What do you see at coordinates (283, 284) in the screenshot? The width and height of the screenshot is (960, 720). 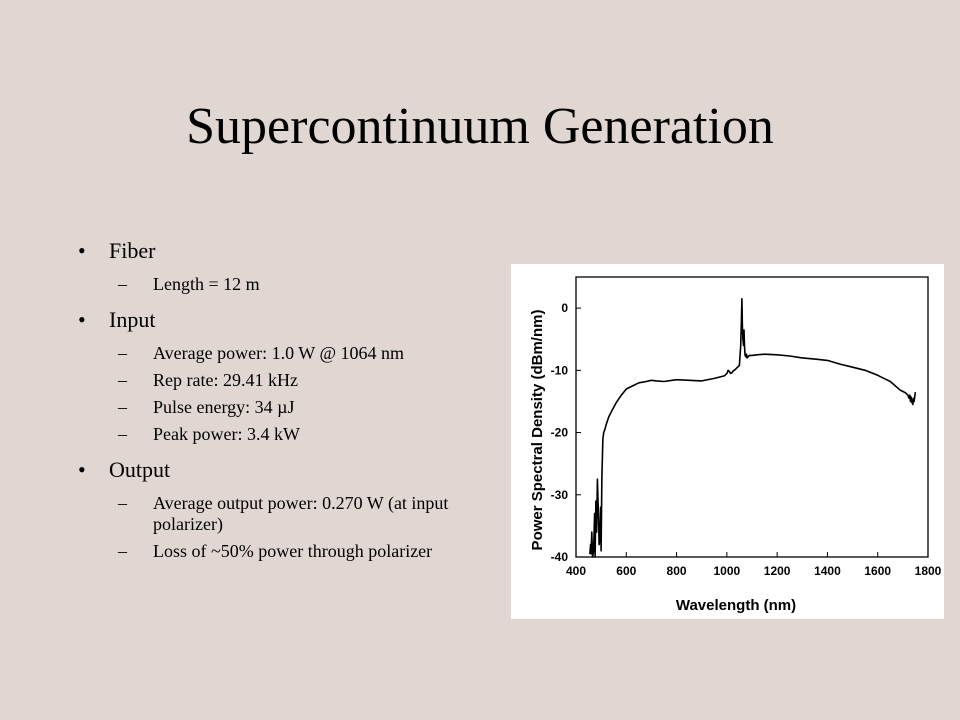 I see `sub-bullet-length: – Length = 12 m` at bounding box center [283, 284].